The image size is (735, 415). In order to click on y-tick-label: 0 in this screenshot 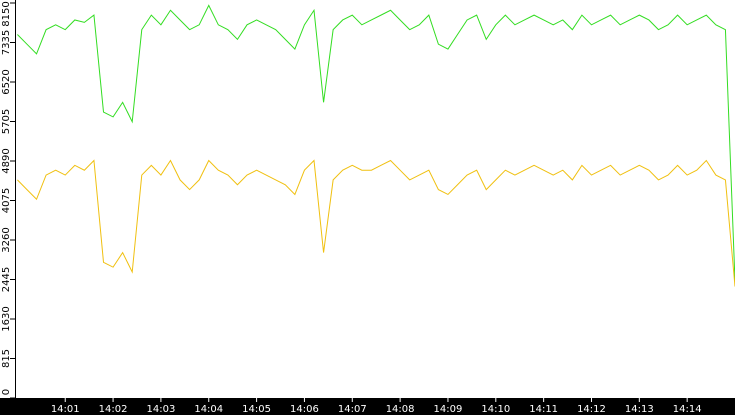, I will do `click(6, 392)`.